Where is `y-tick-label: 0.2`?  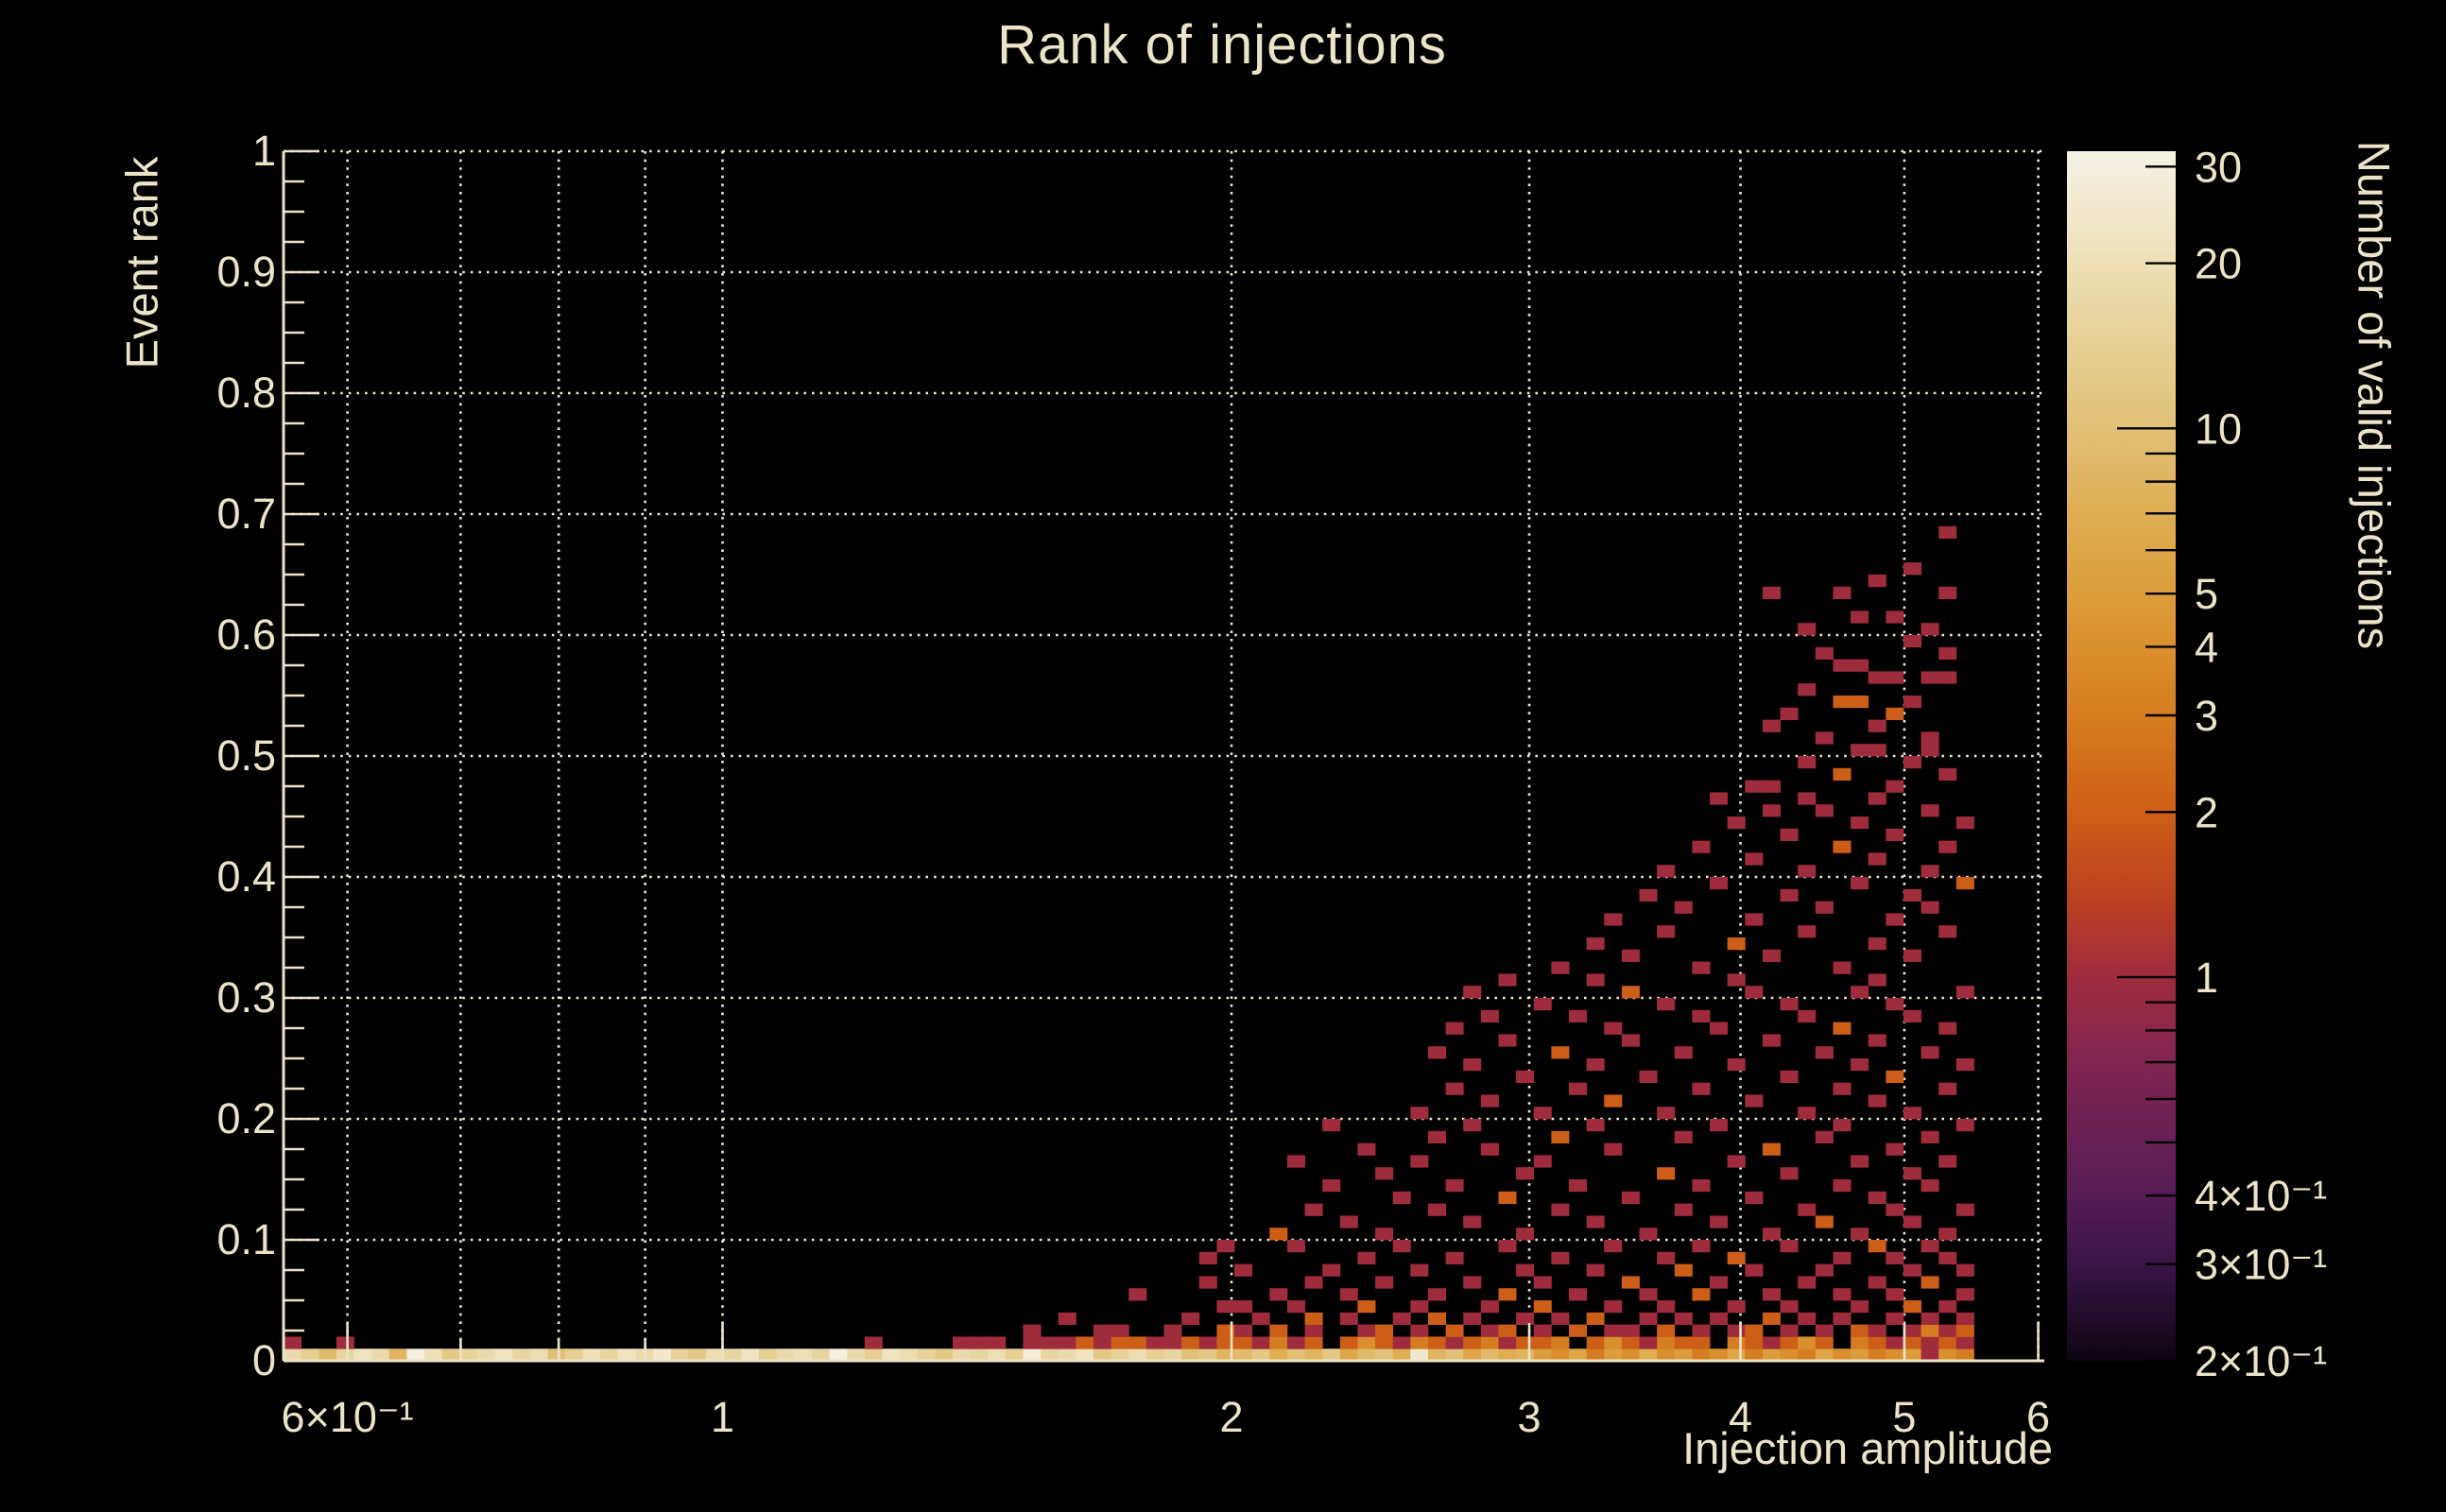 y-tick-label: 0.2 is located at coordinates (246, 1118).